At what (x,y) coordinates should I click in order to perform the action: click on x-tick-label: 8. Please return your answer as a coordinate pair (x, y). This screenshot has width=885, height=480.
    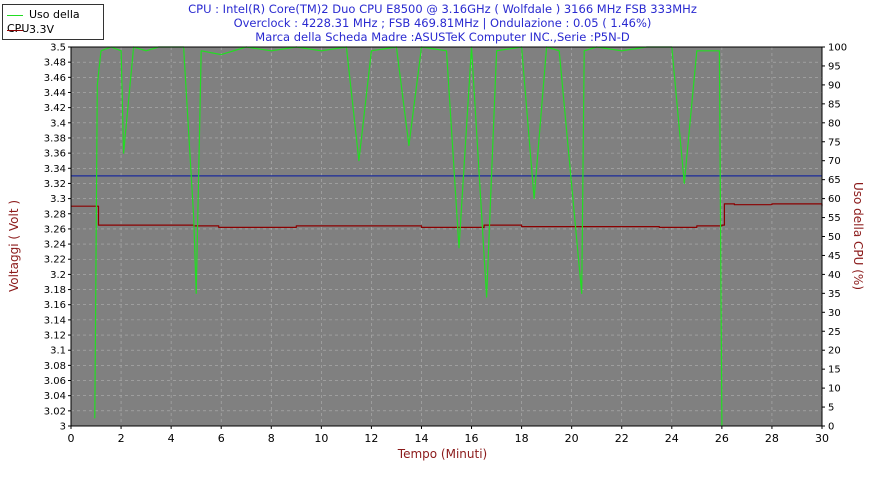
    Looking at the image, I should click on (271, 438).